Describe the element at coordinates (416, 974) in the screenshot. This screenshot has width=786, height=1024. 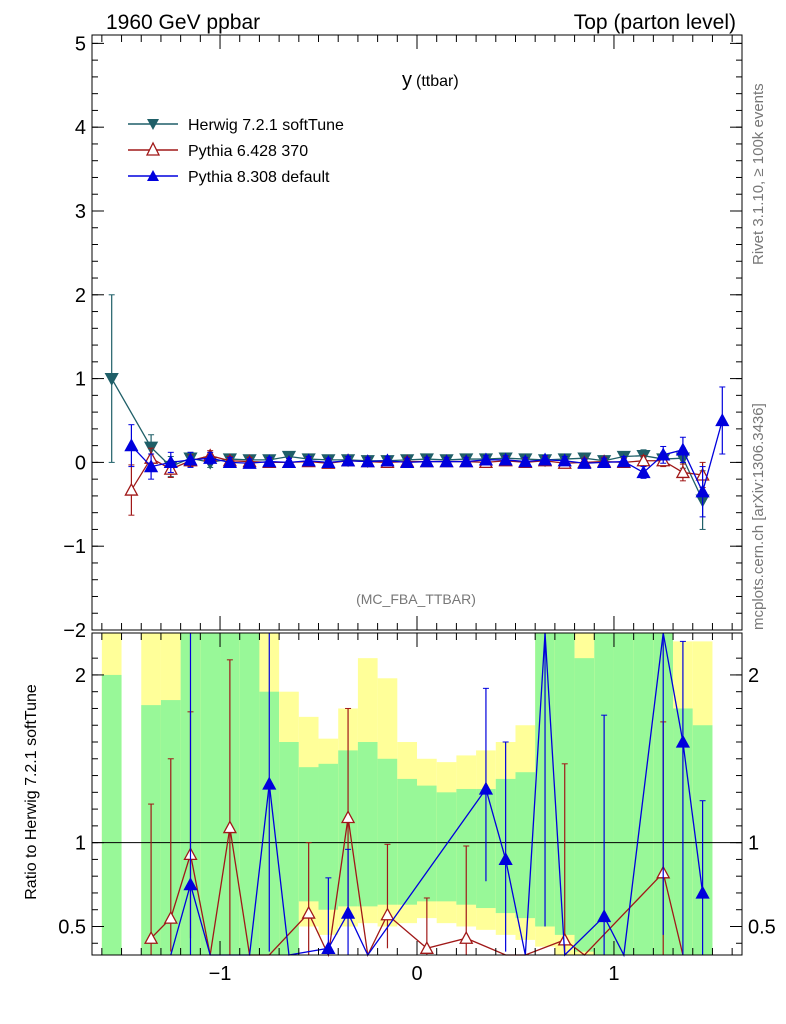
I see `ratio-xtick-label: 0` at that location.